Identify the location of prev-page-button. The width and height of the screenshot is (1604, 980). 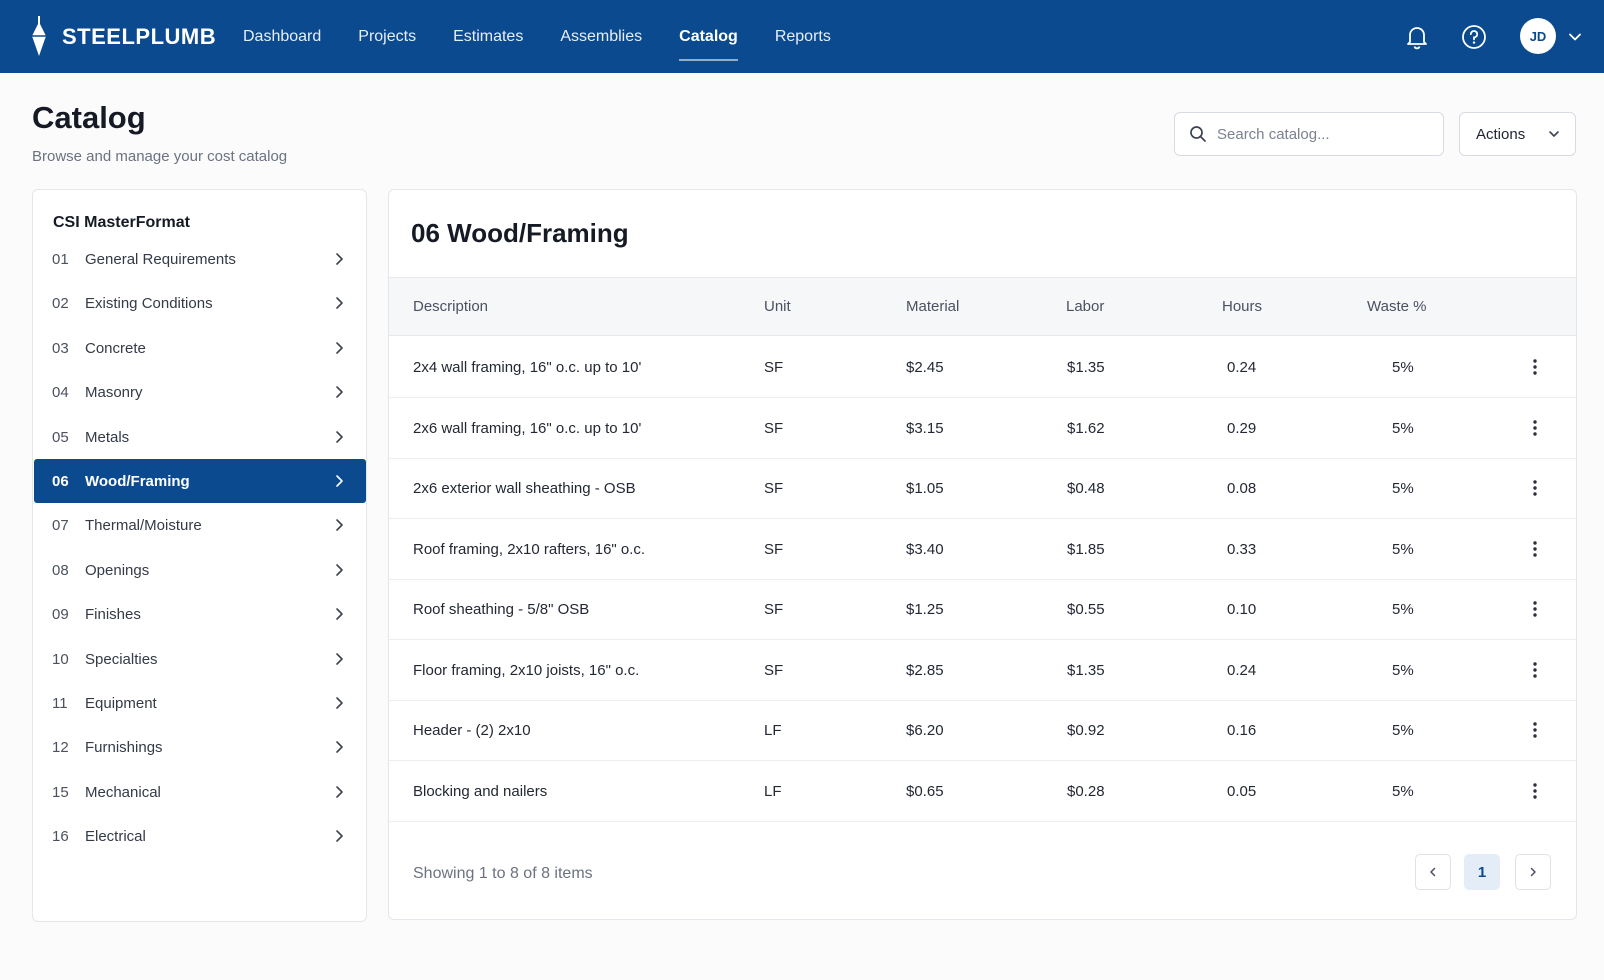
(1433, 872).